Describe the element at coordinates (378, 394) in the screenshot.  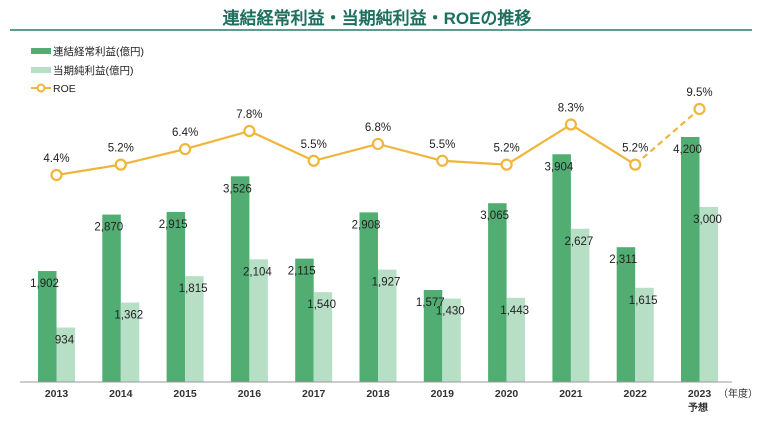
I see `x-tick-label: 2018` at that location.